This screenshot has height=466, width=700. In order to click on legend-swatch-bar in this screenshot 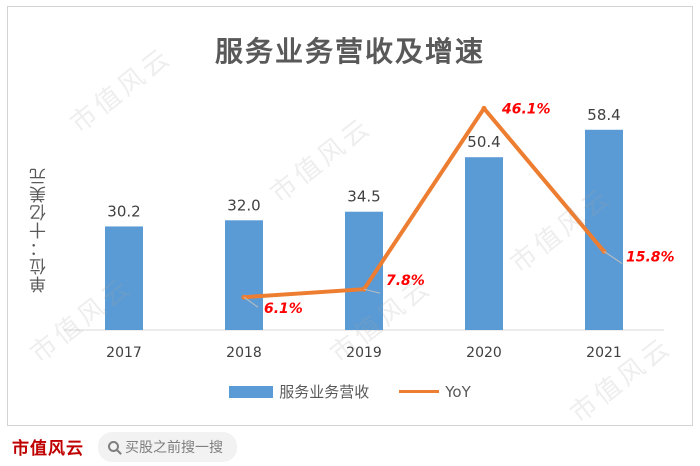, I will do `click(251, 391)`.